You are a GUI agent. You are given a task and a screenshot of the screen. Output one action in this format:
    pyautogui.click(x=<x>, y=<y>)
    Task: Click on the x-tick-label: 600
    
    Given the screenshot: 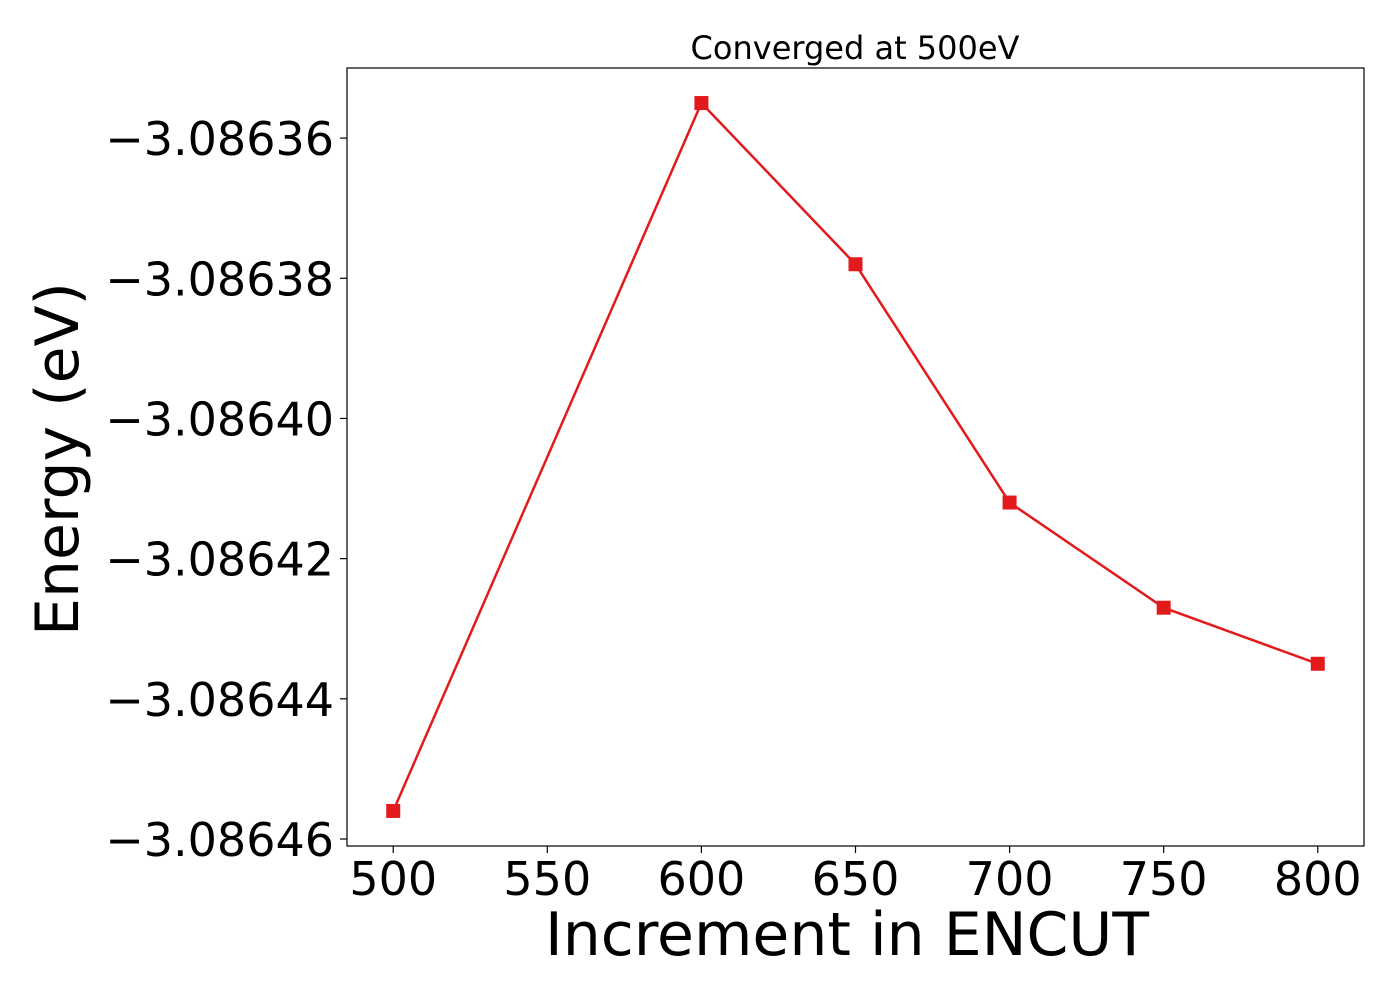 What is the action you would take?
    pyautogui.click(x=702, y=879)
    